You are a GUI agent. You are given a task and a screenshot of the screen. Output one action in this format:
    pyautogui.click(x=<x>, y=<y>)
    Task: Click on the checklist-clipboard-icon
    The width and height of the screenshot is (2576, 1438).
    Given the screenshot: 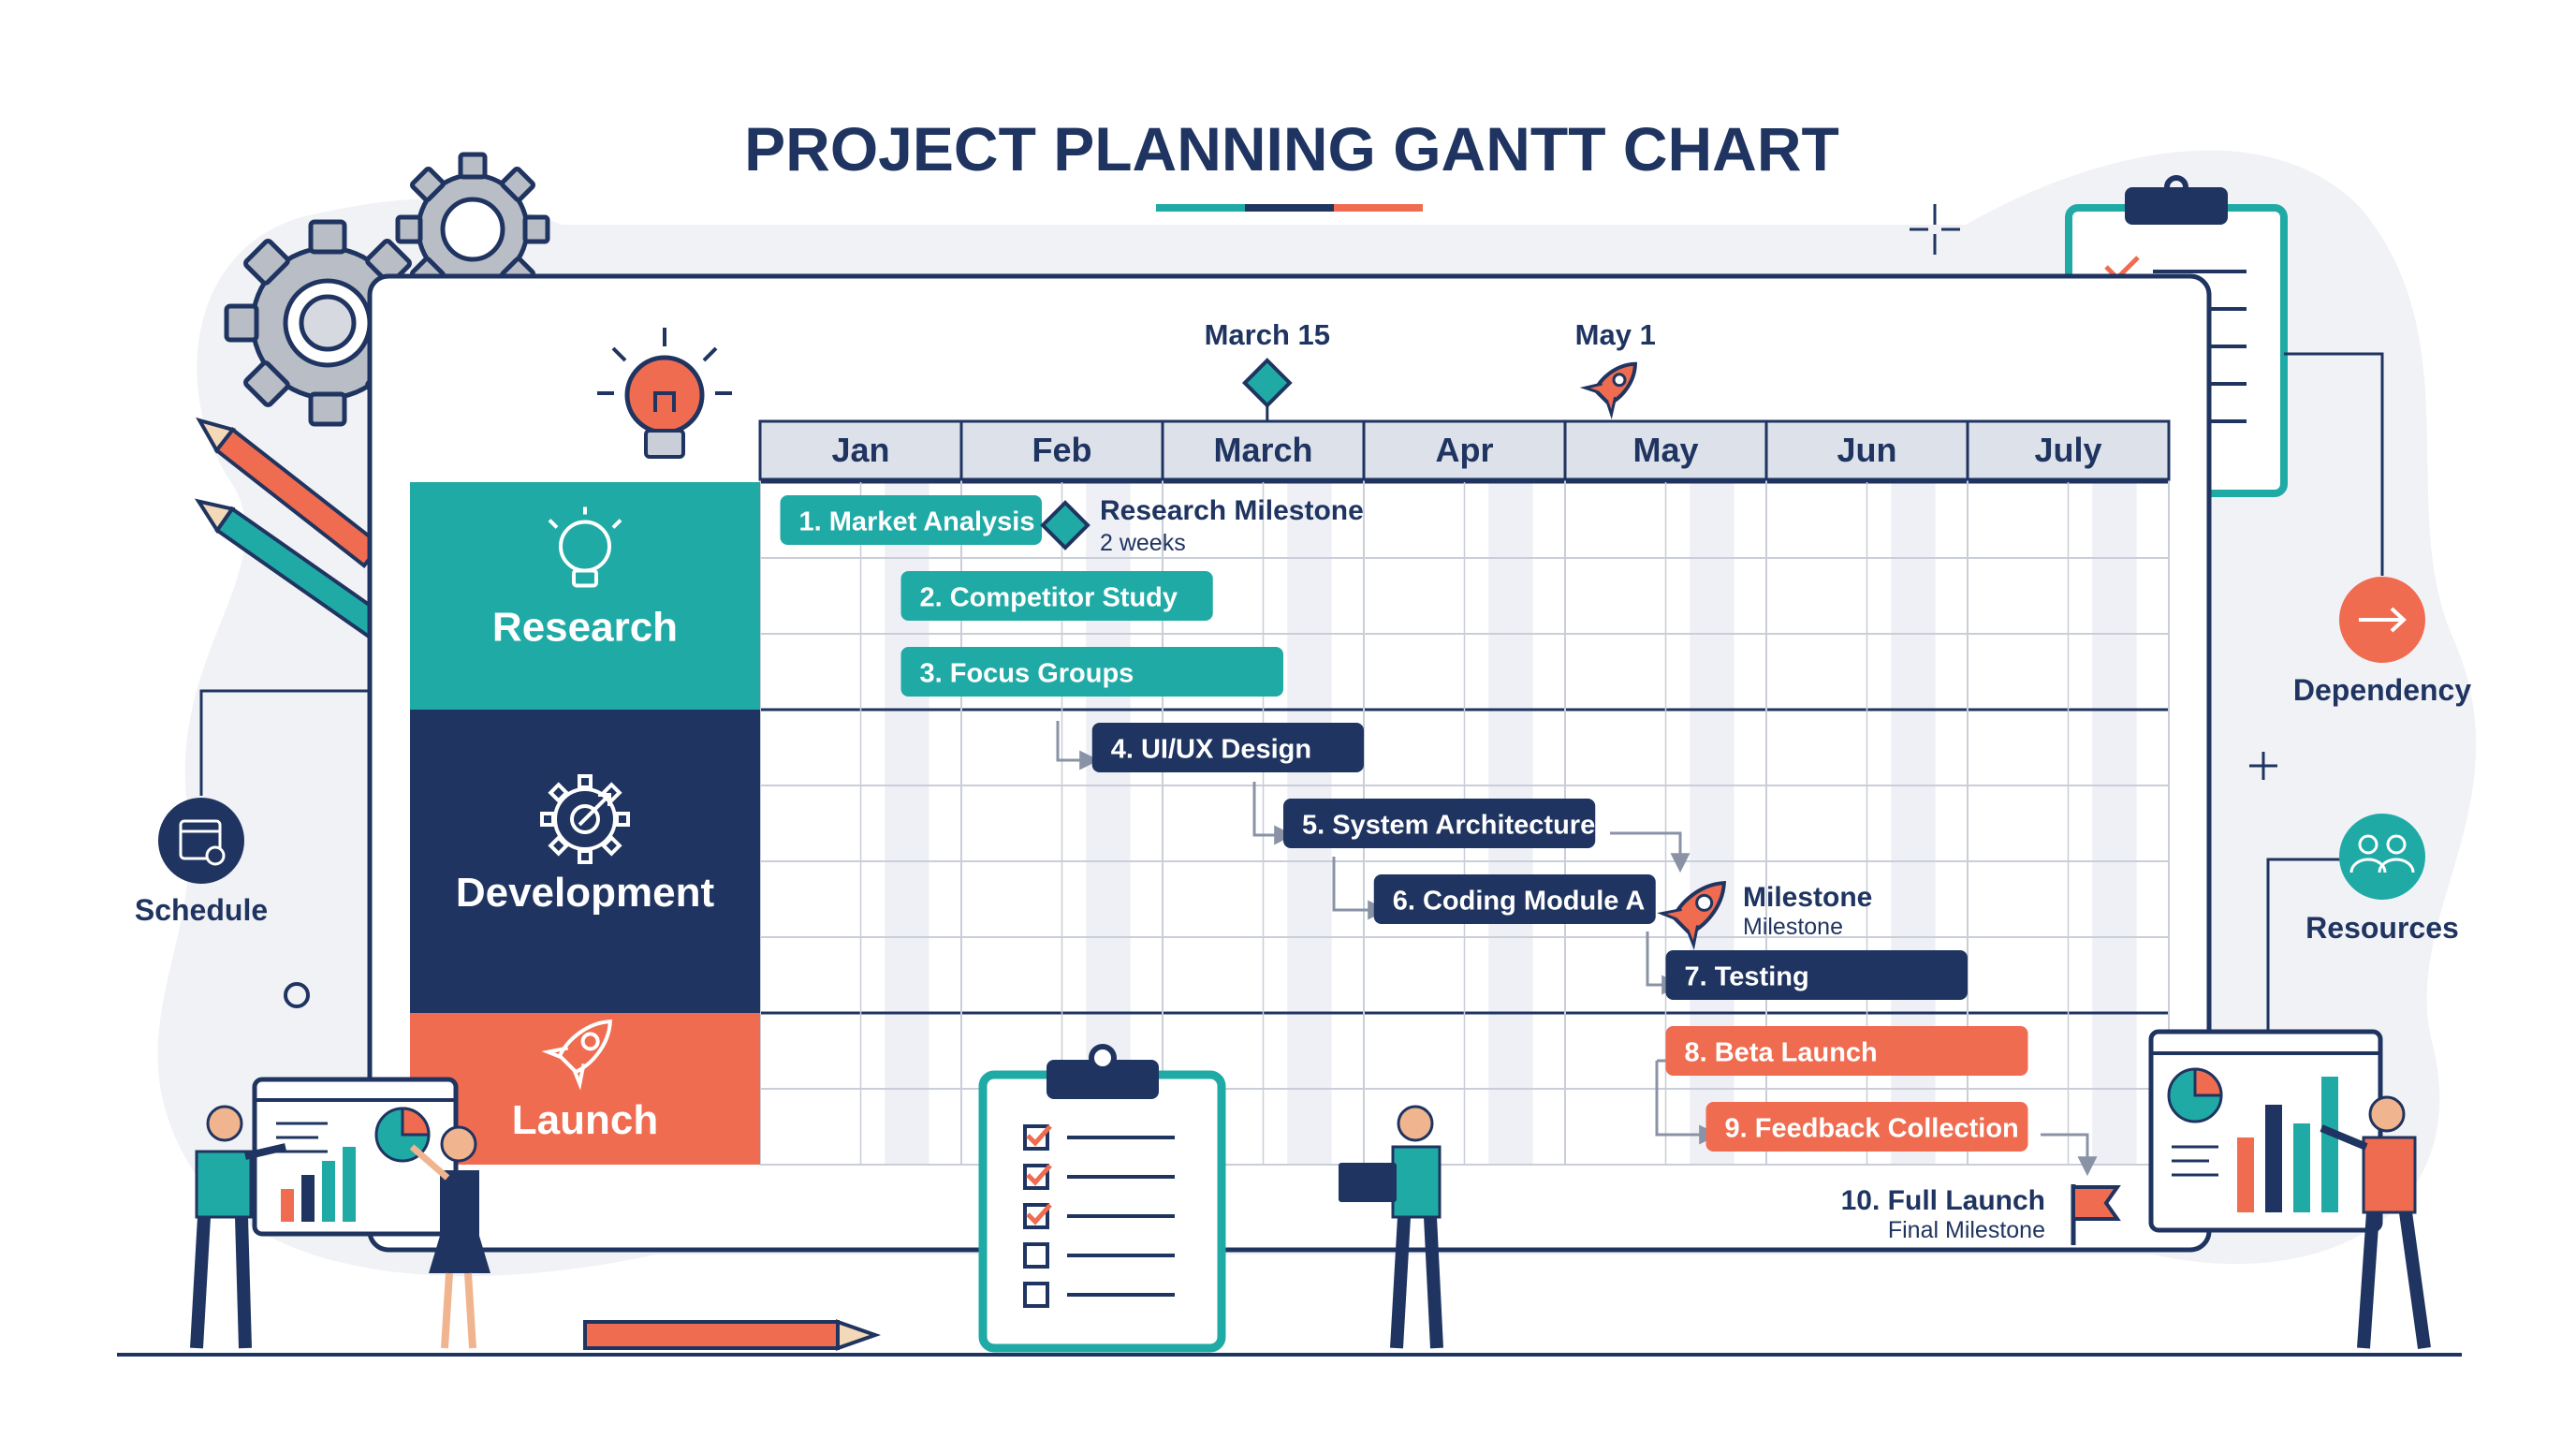 What is the action you would take?
    pyautogui.click(x=1102, y=1198)
    